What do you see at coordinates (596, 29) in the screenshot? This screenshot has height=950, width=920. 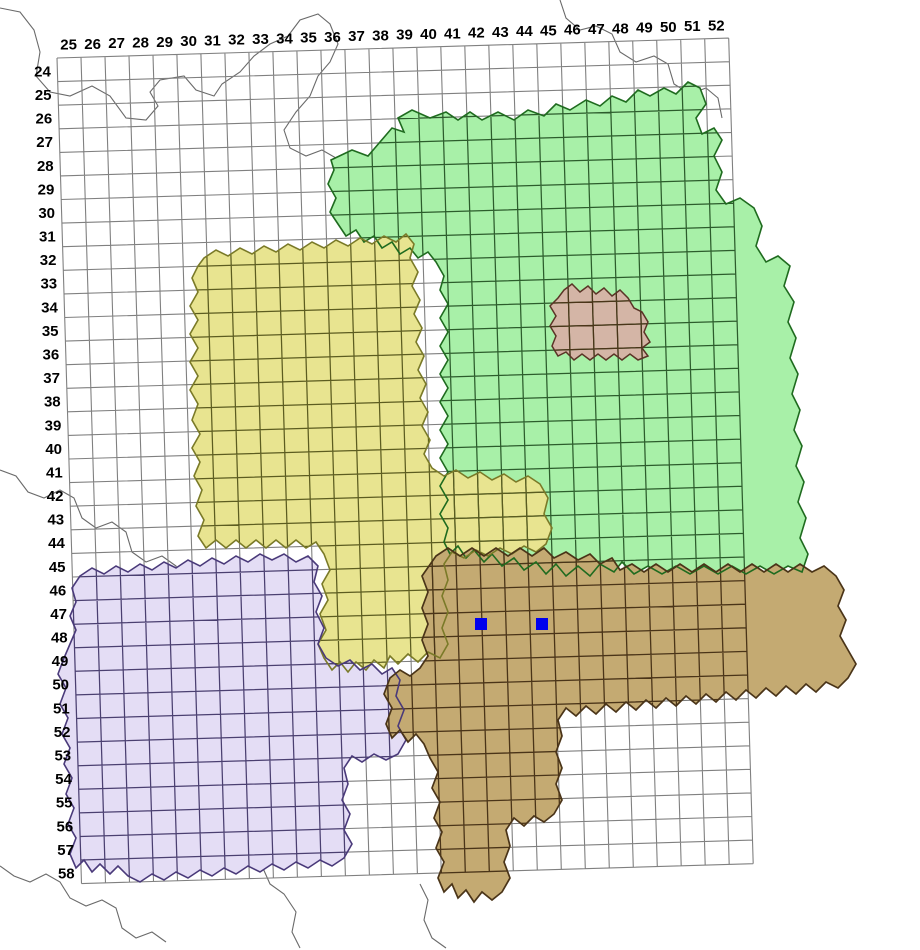 I see `grid-column-label: 47` at bounding box center [596, 29].